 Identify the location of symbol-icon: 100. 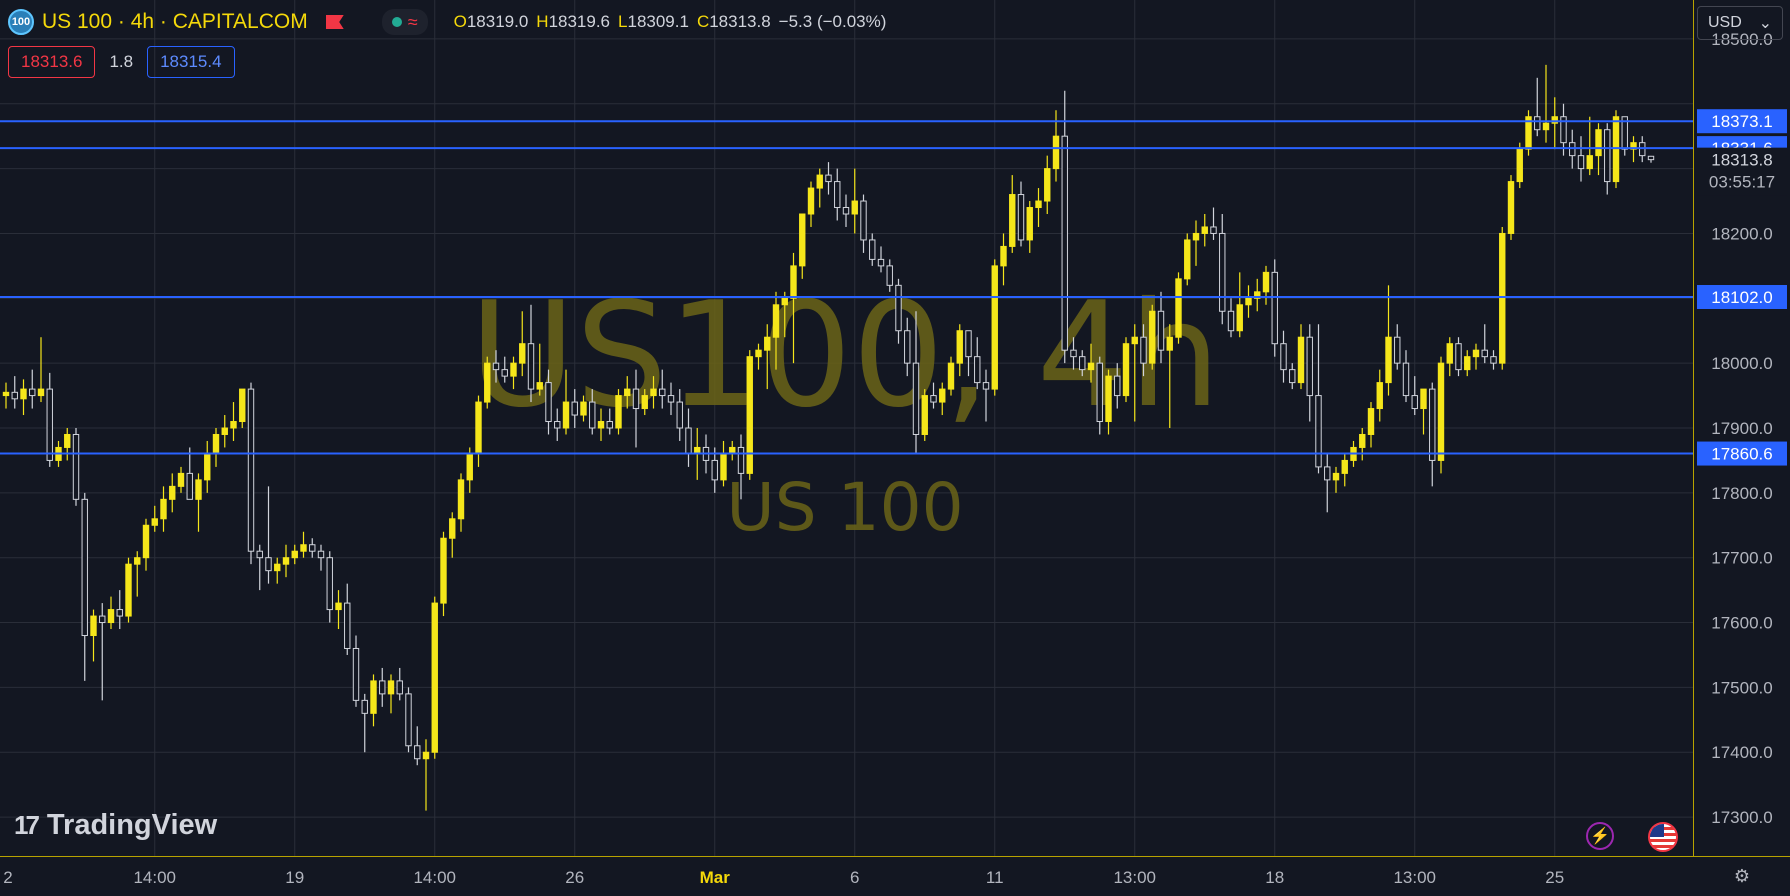
(21, 22).